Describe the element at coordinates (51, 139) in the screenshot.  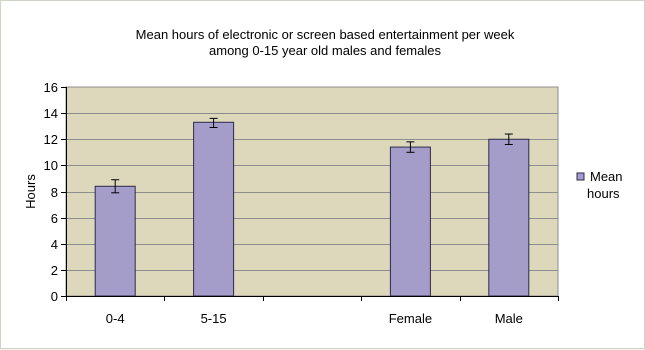
I see `y-tick-label: 12` at that location.